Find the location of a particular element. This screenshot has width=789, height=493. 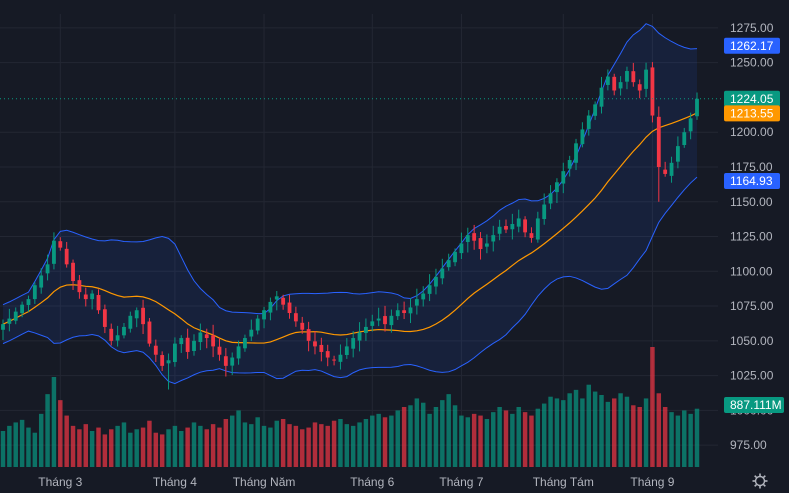

y-tick-label: 975.00 is located at coordinates (748, 445).